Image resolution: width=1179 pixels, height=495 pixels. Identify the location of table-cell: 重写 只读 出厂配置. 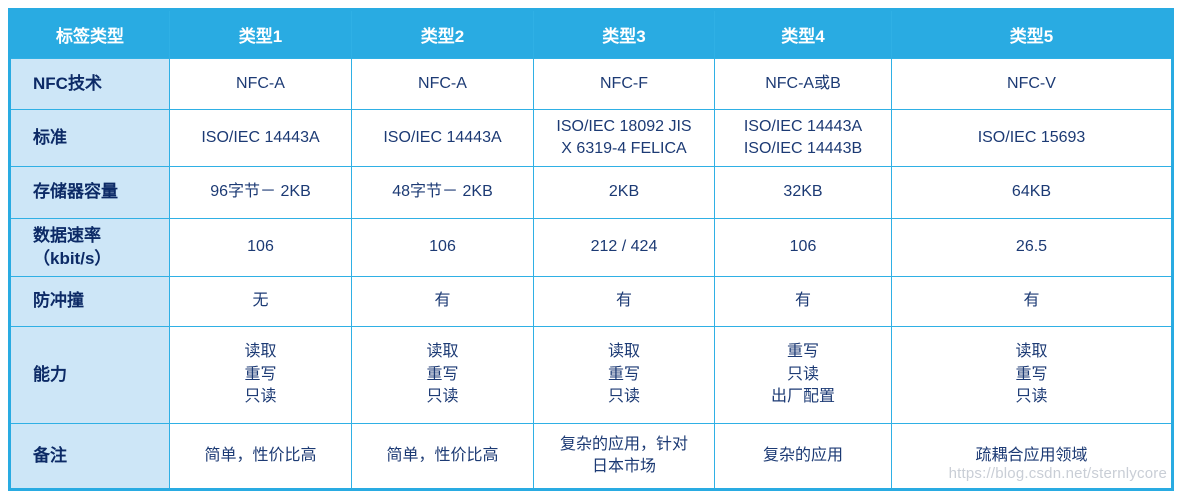
(803, 375).